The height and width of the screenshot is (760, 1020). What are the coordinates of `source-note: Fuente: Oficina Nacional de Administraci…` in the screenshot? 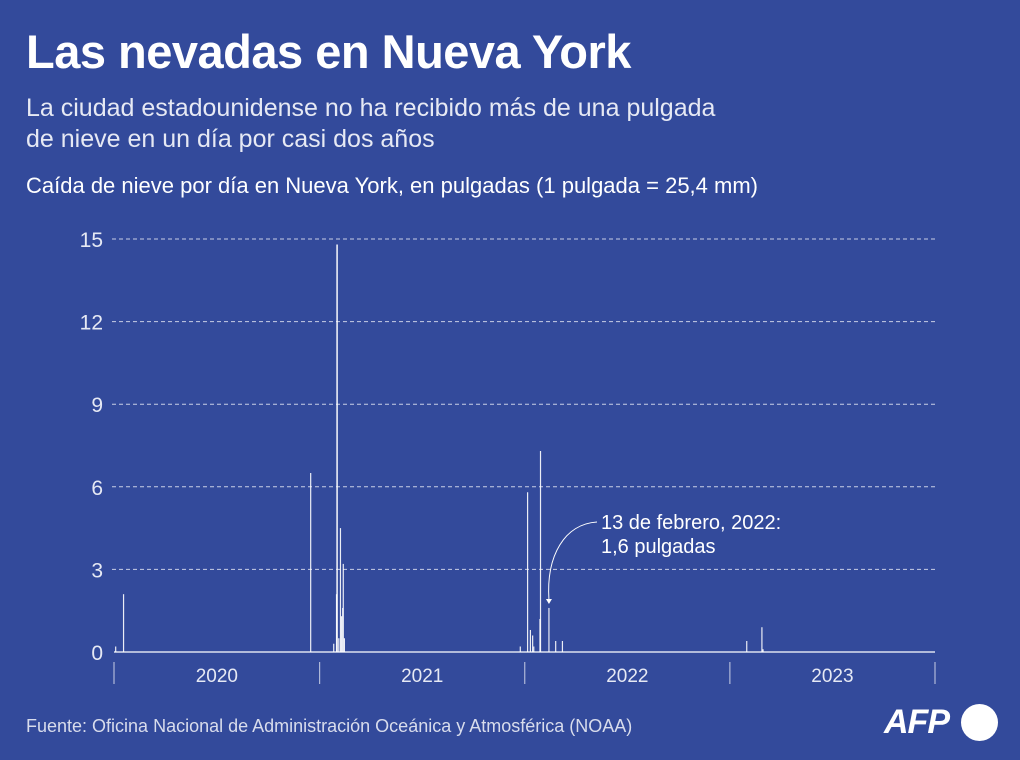 It's located at (329, 726).